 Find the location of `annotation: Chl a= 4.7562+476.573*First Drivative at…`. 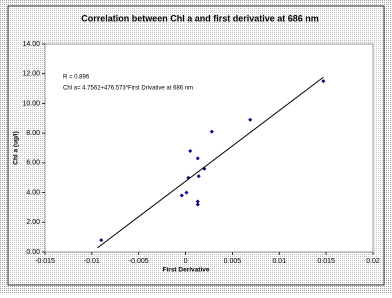

annotation: Chl a= 4.7562+476.573*First Drivative at… is located at coordinates (128, 89).